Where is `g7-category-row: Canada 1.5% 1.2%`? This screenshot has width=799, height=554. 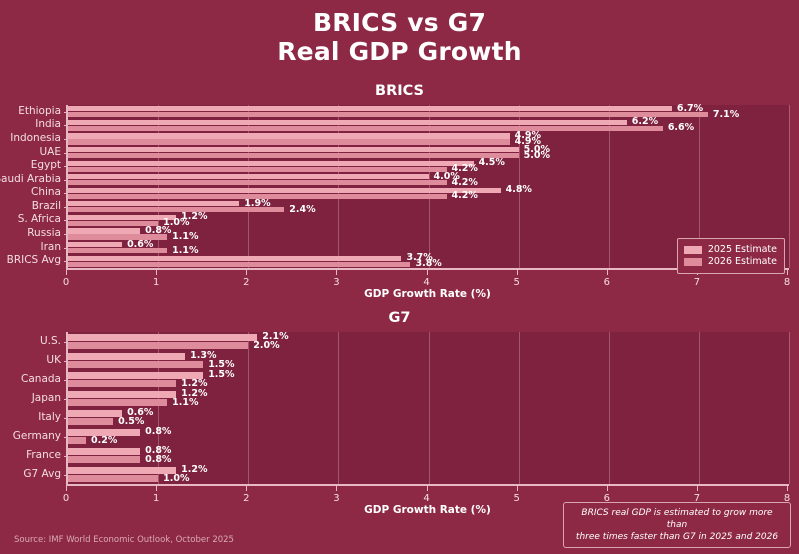
g7-category-row: Canada 1.5% 1.2% is located at coordinates (405, 379).